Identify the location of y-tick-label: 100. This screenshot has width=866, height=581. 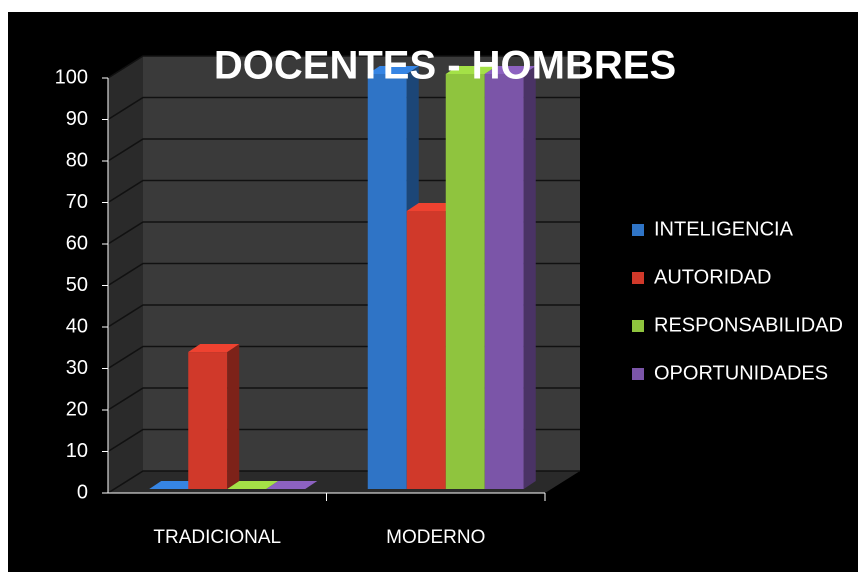
(71, 77).